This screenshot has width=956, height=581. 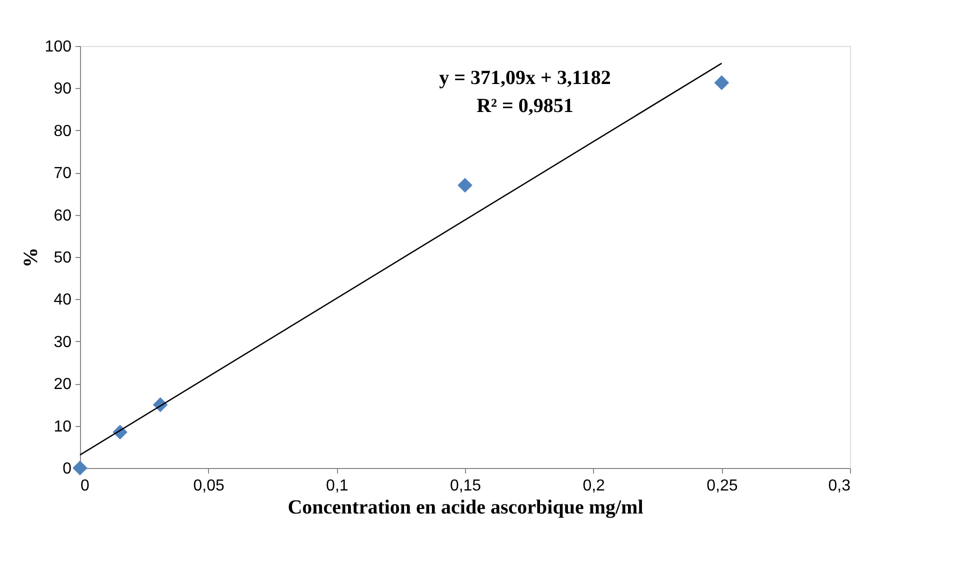 I want to click on x-tick-label: 0, so click(x=85, y=486).